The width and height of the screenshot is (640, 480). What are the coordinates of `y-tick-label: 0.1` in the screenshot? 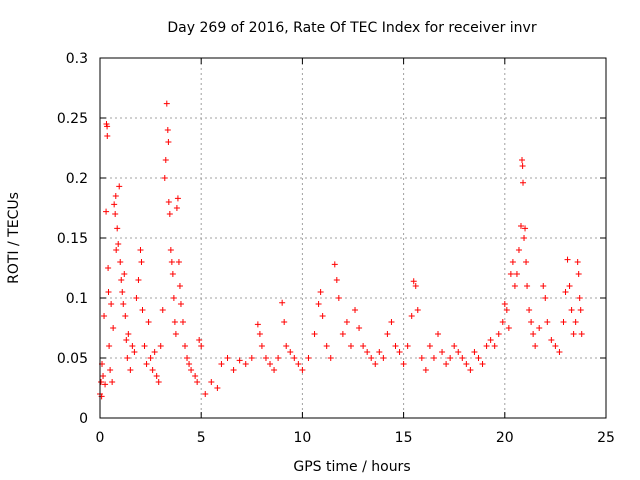 It's located at (77, 299).